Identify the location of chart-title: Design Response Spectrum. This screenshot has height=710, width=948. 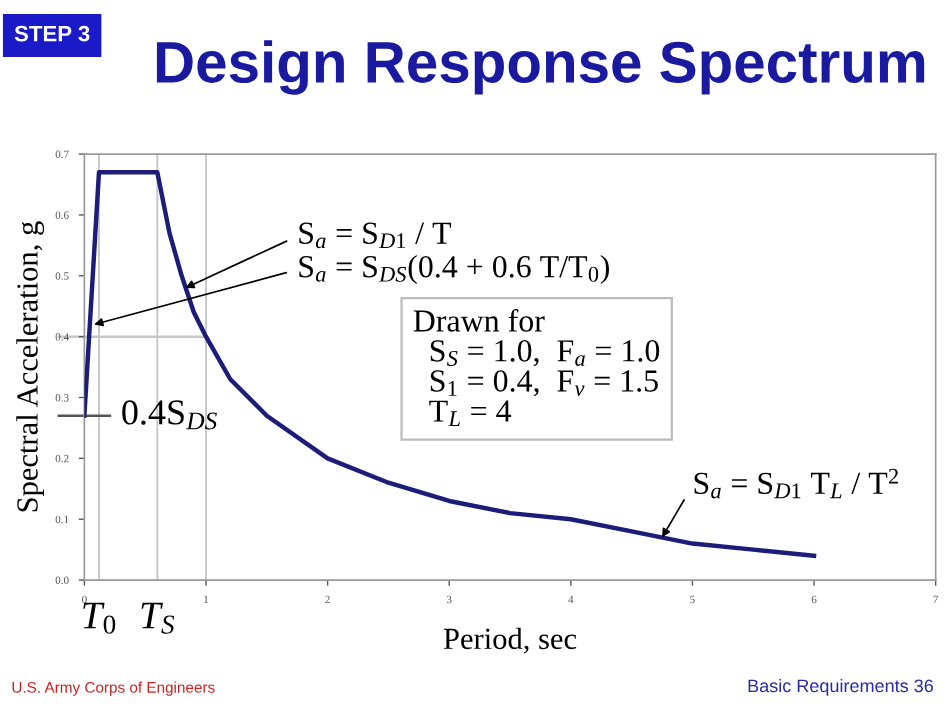
(540, 67).